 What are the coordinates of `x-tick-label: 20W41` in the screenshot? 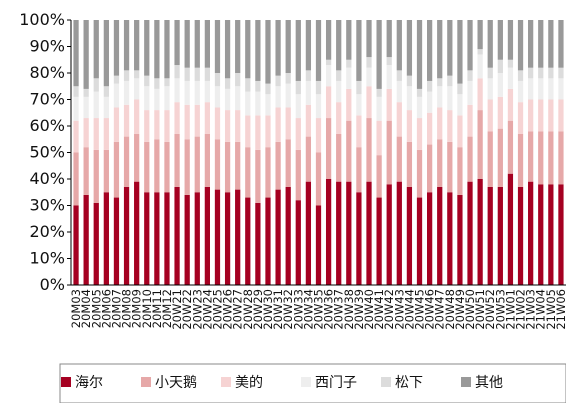 It's located at (379, 309).